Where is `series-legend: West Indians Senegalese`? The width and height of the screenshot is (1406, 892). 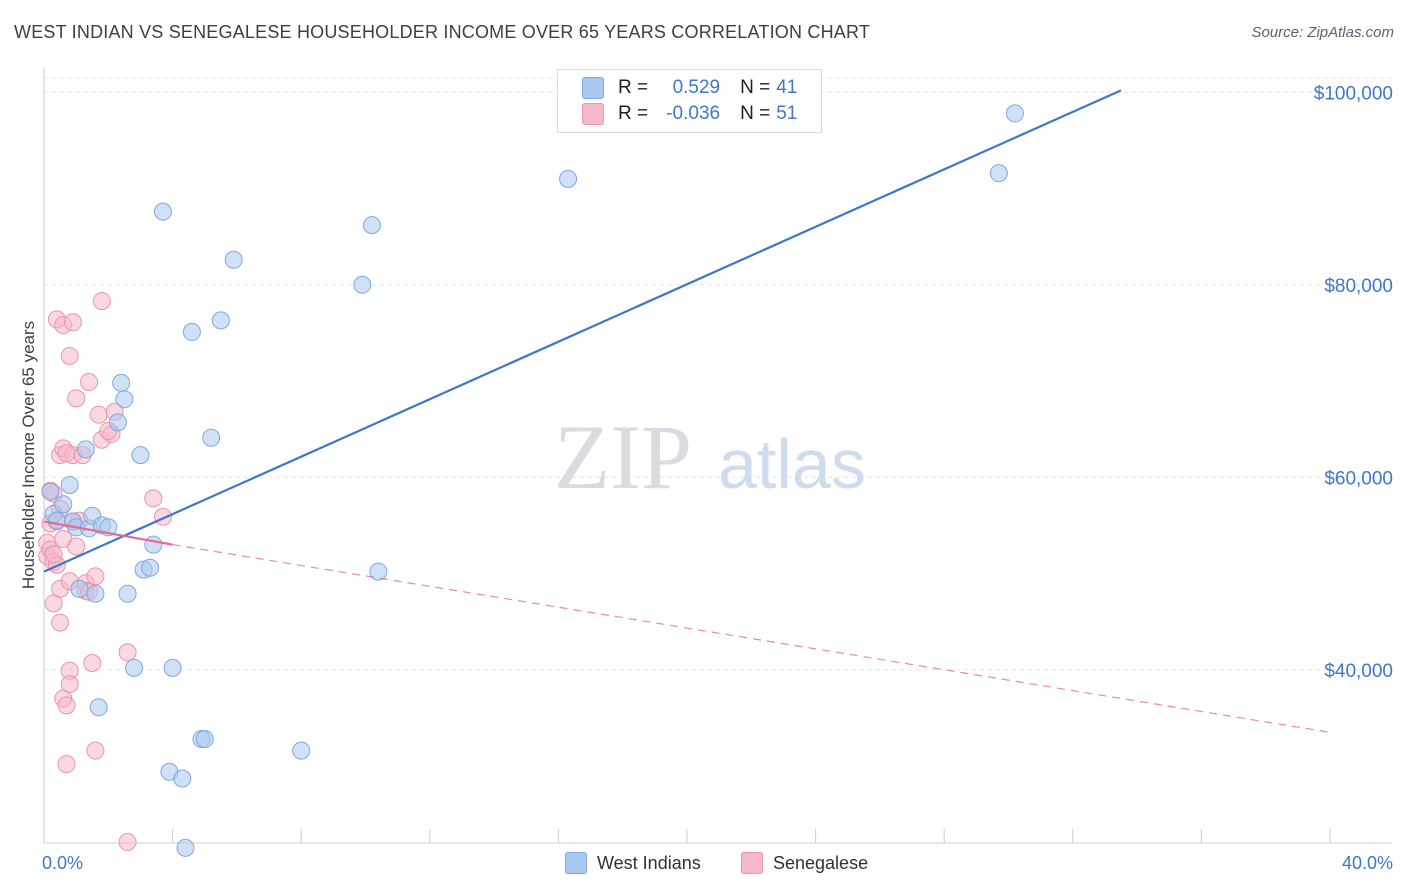
series-legend: West Indians Senegalese is located at coordinates (703, 865).